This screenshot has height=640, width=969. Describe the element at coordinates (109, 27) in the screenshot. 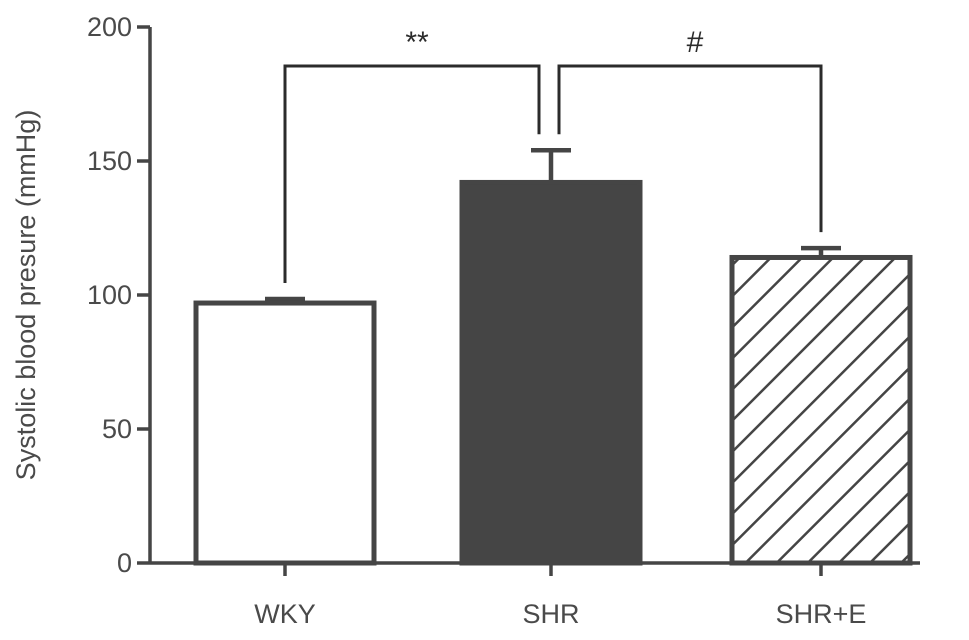

I see `y-tick-label: 200` at that location.